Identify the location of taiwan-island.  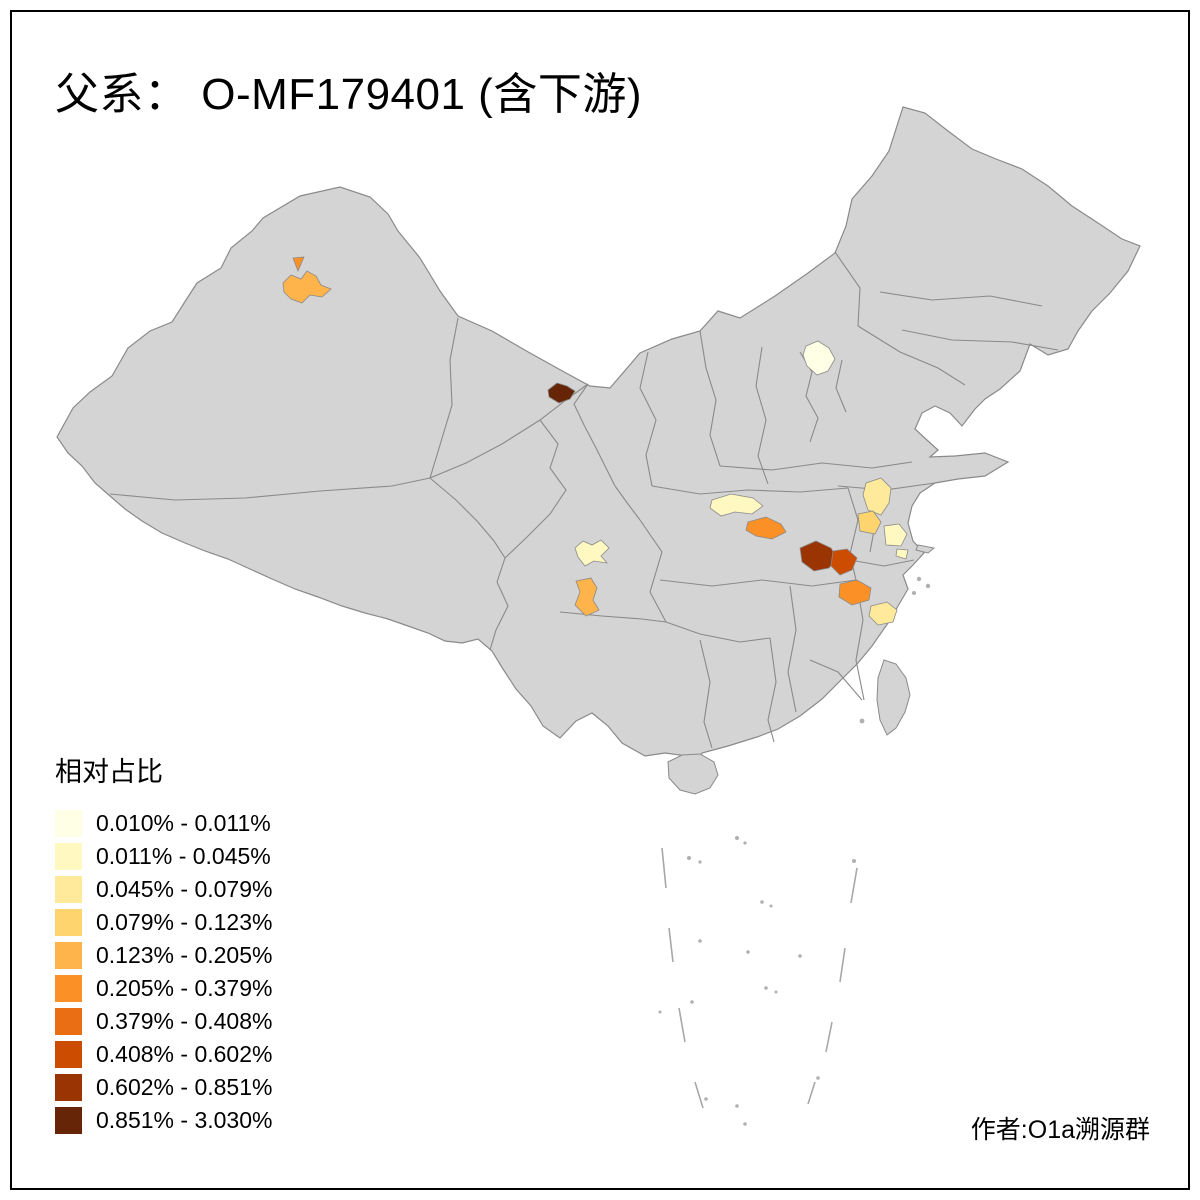
(893, 697).